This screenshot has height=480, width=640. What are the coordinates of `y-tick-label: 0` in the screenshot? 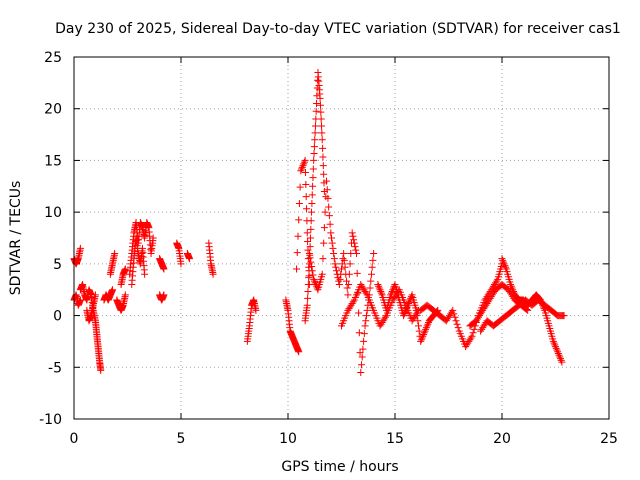 It's located at (57, 317).